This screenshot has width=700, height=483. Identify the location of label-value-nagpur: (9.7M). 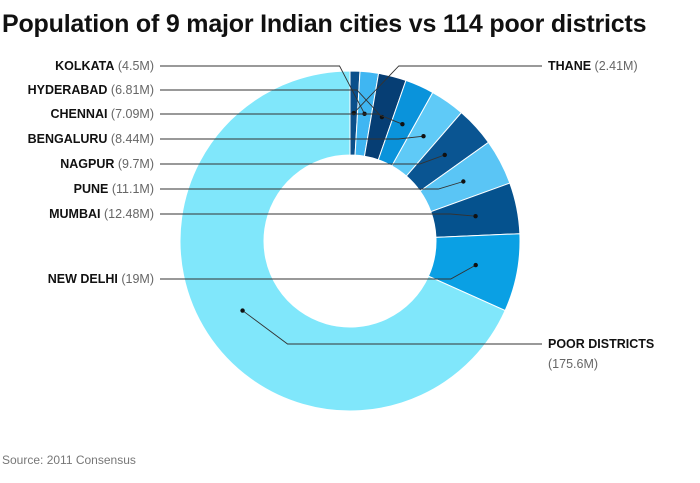
(134, 164).